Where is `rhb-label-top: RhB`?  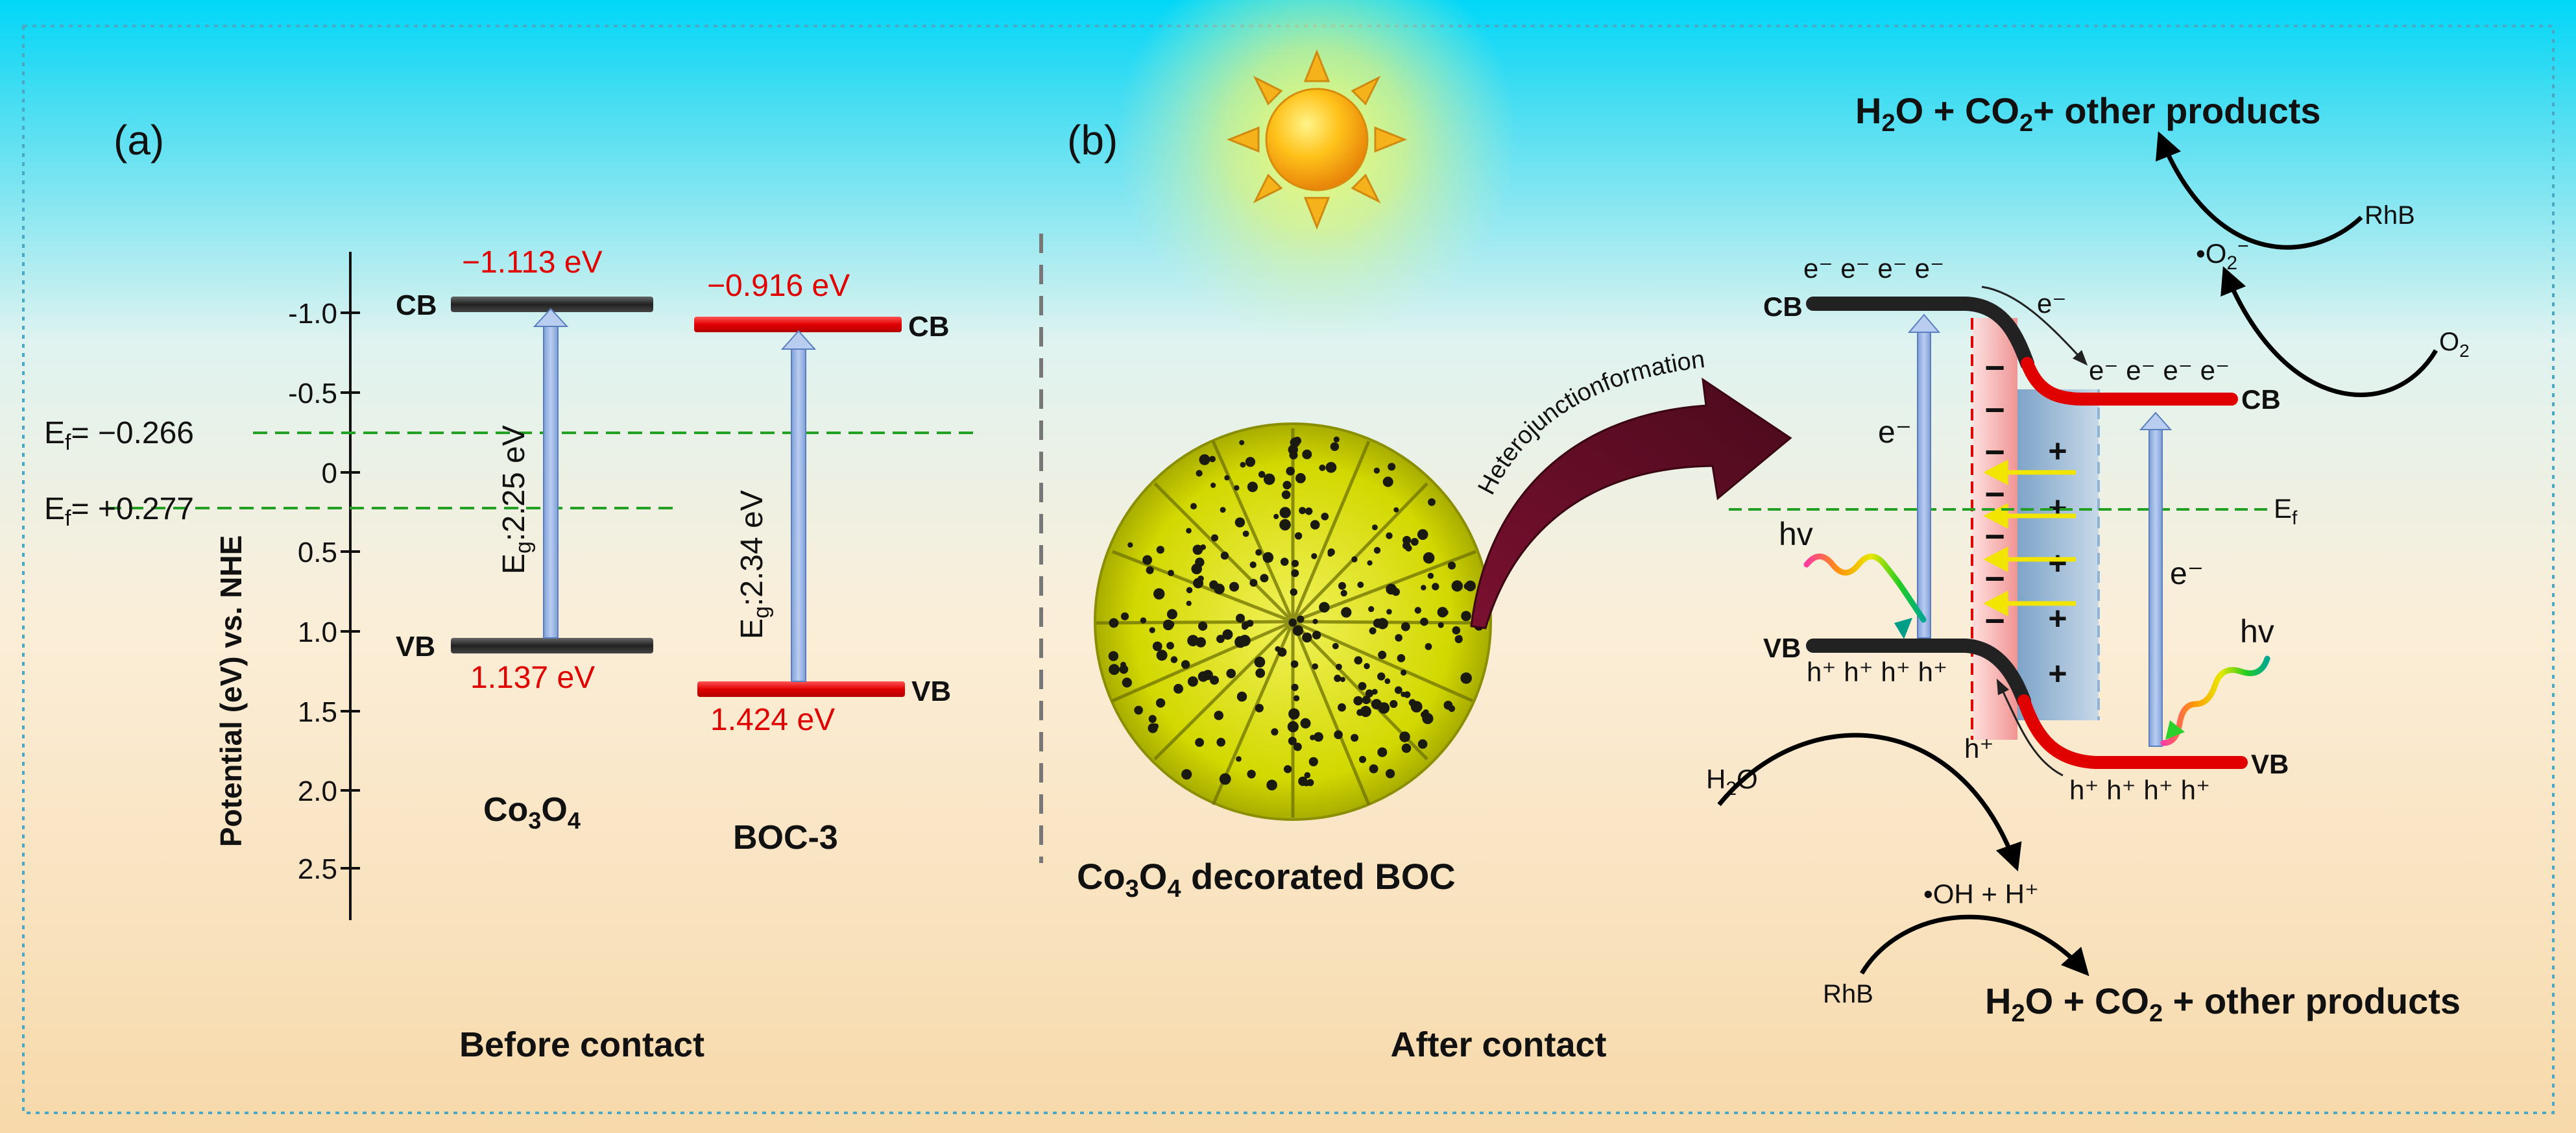
rhb-label-top: RhB is located at coordinates (2390, 215).